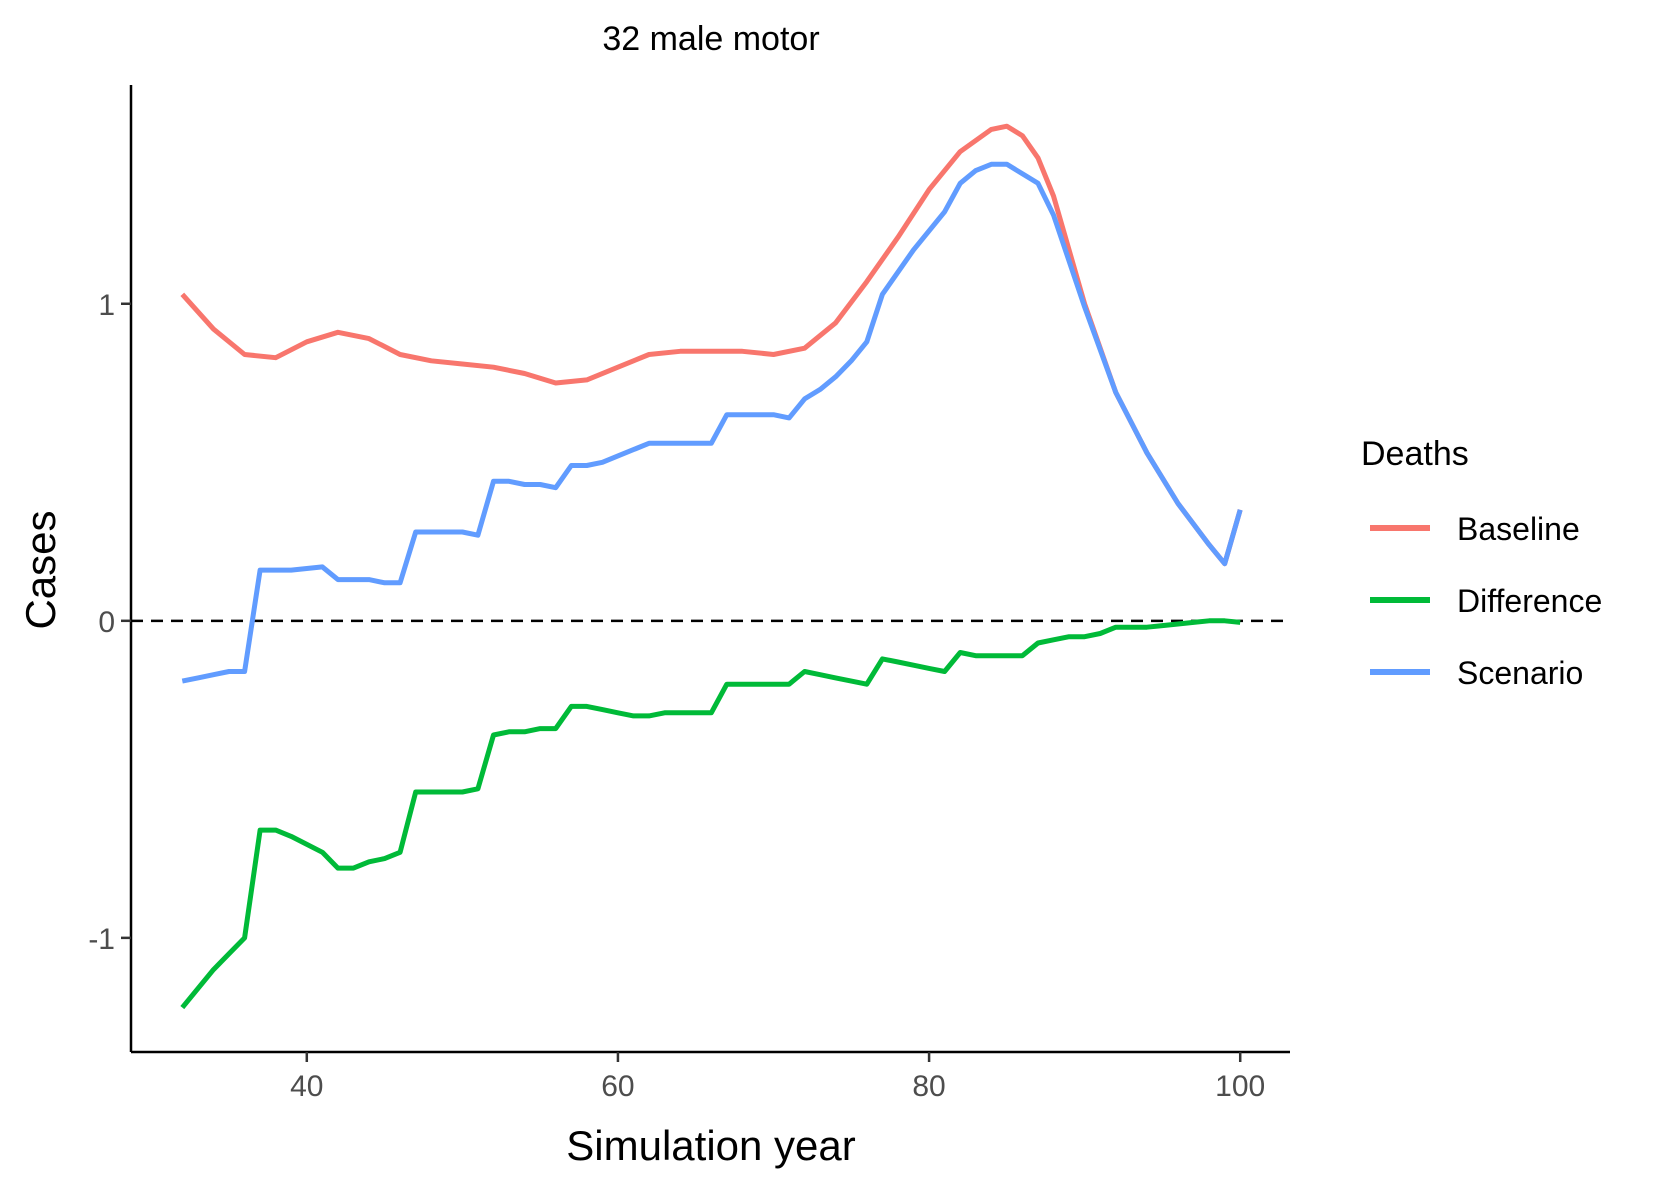 This screenshot has height=1181, width=1653. What do you see at coordinates (106, 622) in the screenshot?
I see `y-tick-label: 0` at bounding box center [106, 622].